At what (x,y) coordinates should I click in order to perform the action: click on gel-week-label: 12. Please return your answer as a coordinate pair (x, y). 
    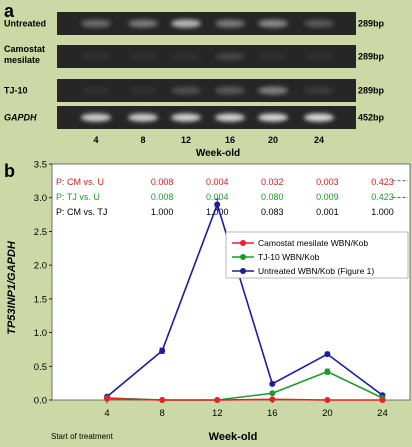
    Looking at the image, I should click on (186, 140).